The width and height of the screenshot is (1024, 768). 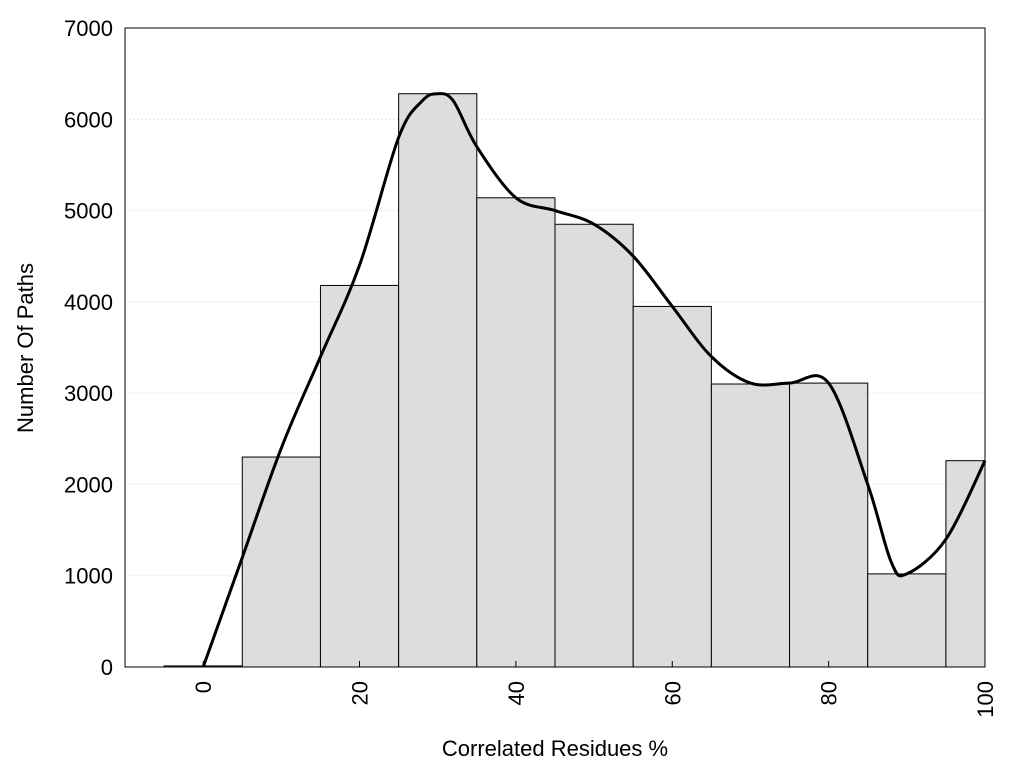 I want to click on x-tick-label-100: 100, so click(x=985, y=699).